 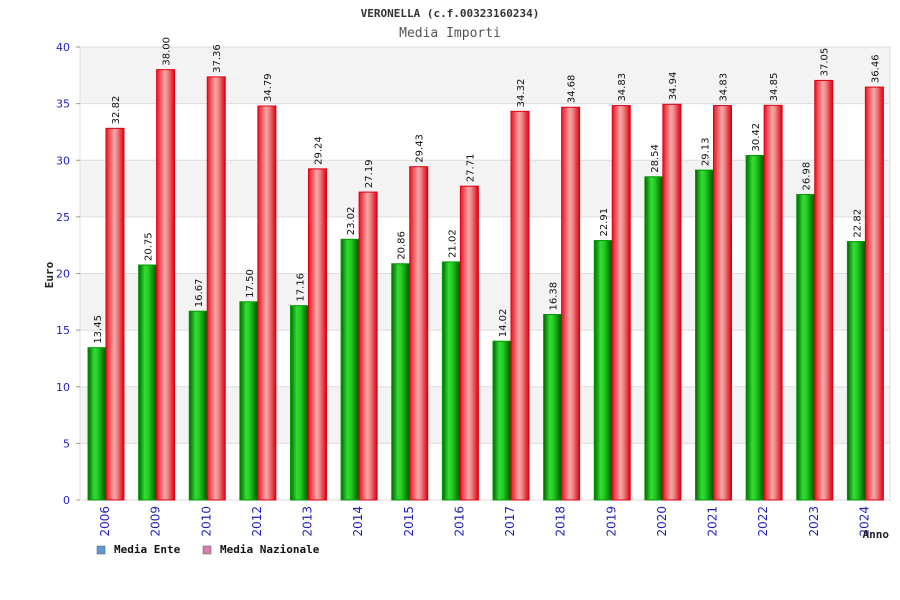 I want to click on value-label: 22.91, so click(x=604, y=222).